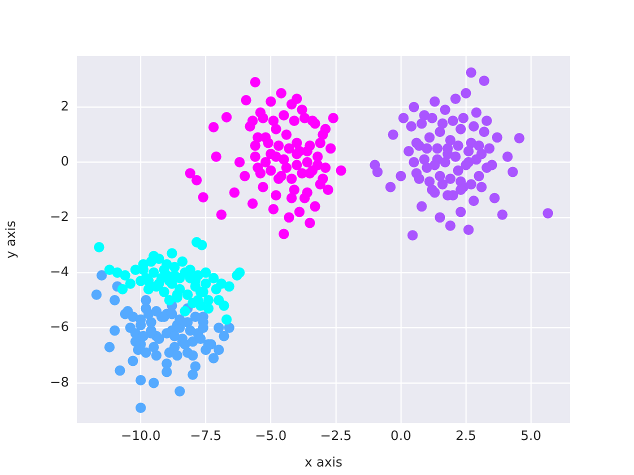 This screenshot has height=475, width=634. Describe the element at coordinates (64, 162) in the screenshot. I see `y-tick-label: 0` at that location.